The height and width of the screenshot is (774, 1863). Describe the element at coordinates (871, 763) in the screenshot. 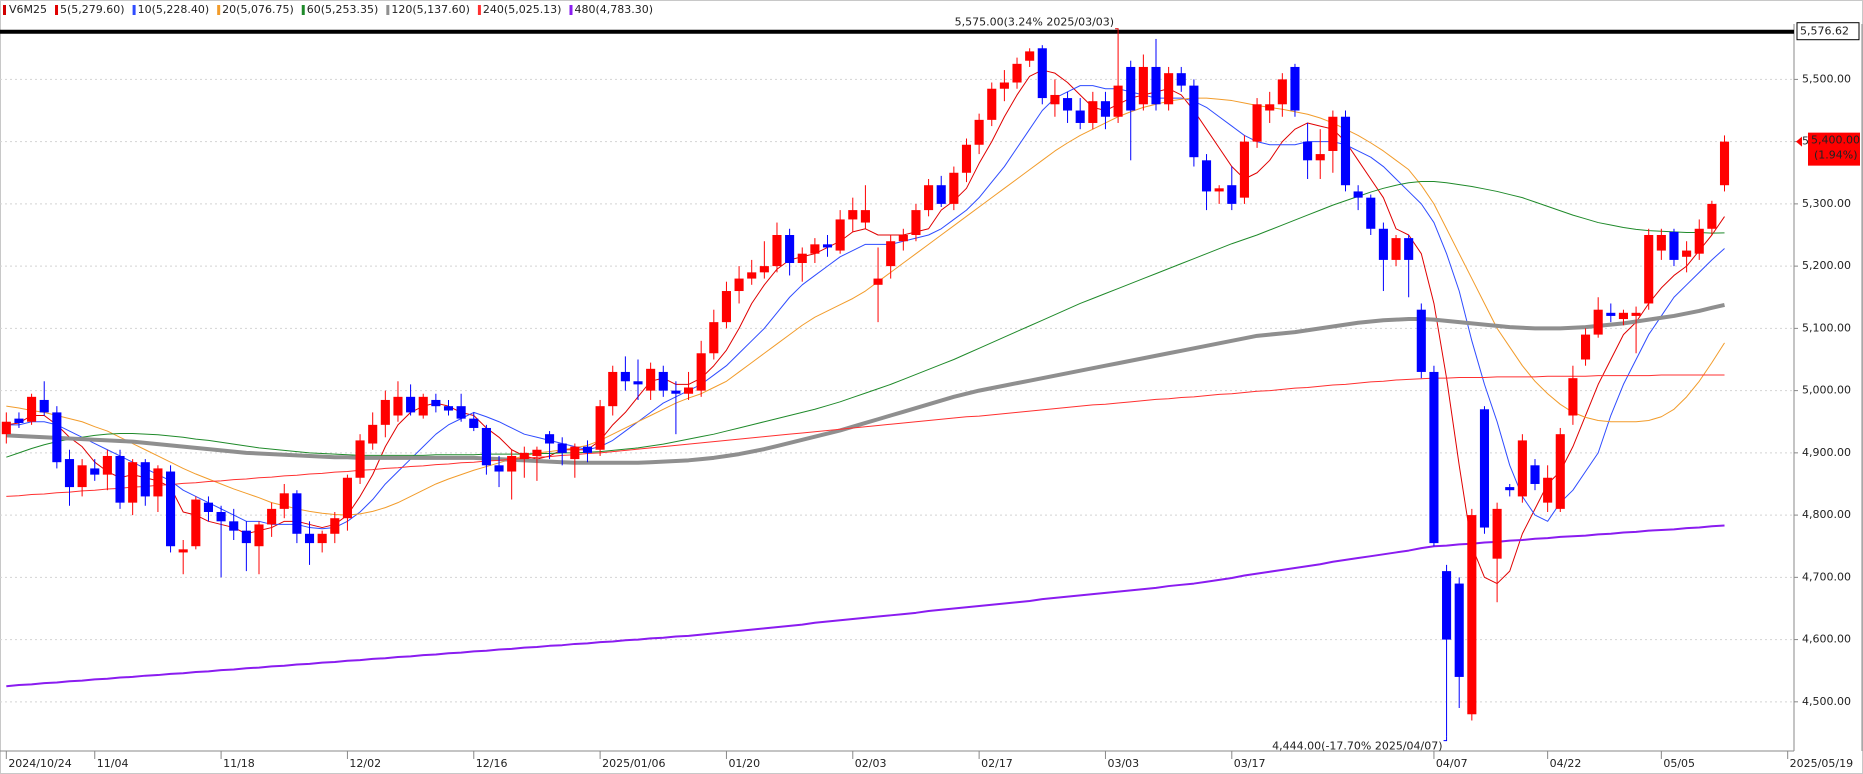

I see `x-tick-label: 02/03` at that location.